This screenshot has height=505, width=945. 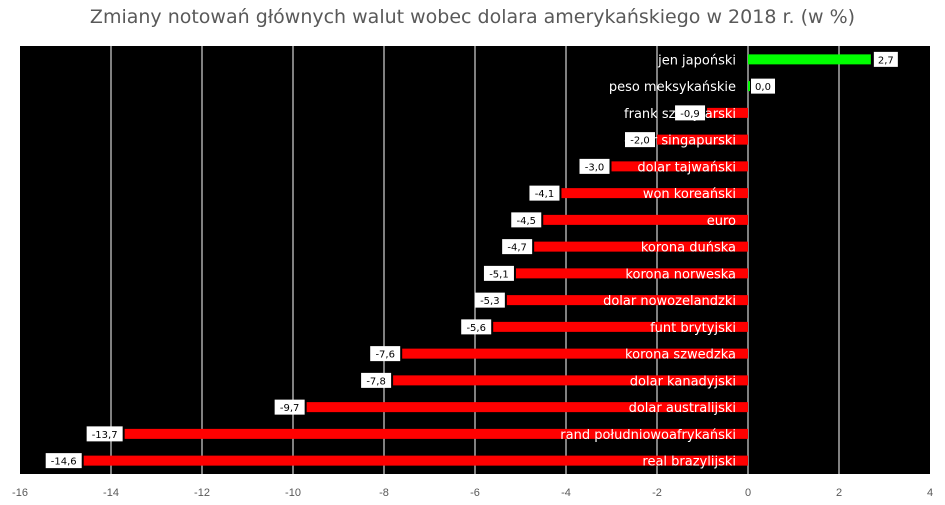 I want to click on value-label: -9,7, so click(x=290, y=408).